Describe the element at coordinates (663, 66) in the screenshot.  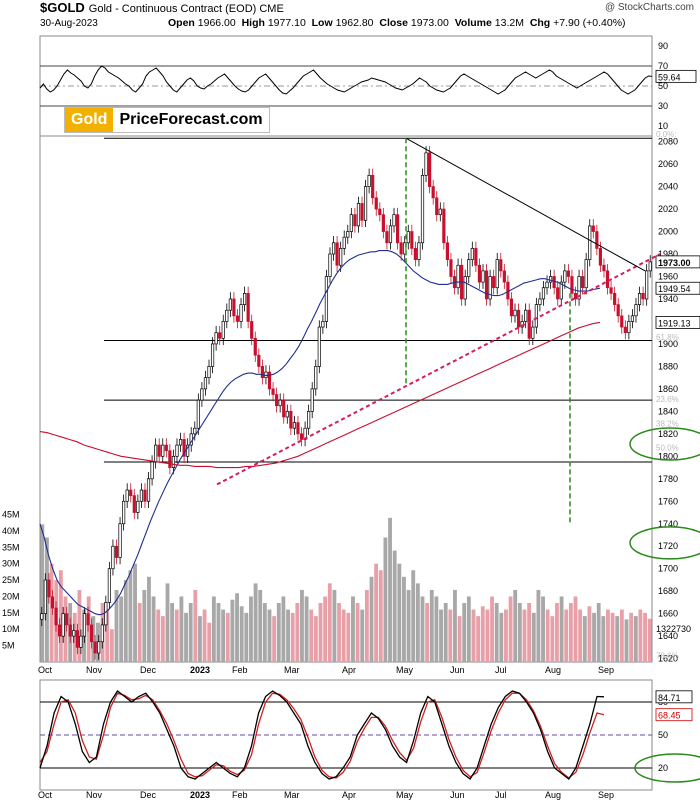
I see `rsi-tick-label: 70` at that location.